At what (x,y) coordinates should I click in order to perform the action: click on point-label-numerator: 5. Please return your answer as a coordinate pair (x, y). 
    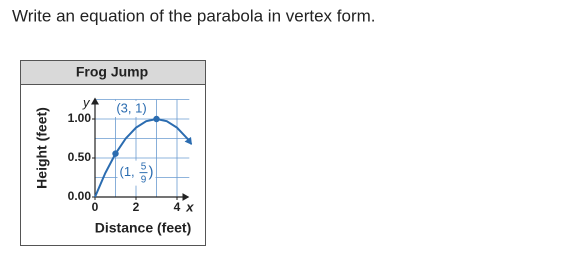
    Looking at the image, I should click on (144, 166).